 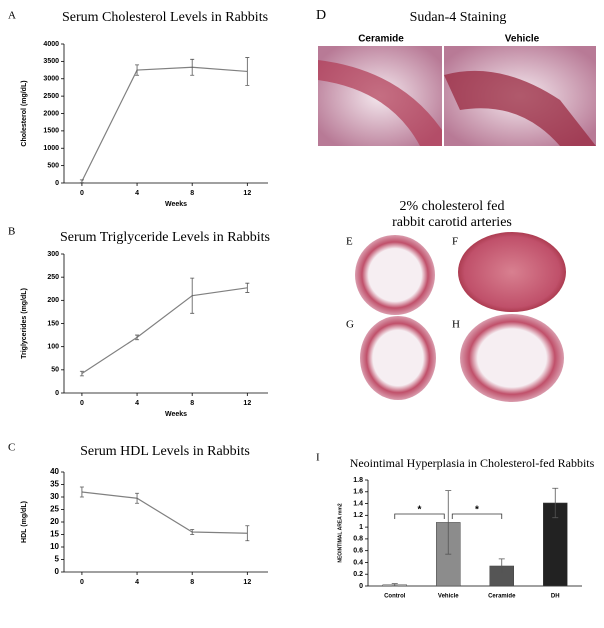 What do you see at coordinates (458, 17) in the screenshot?
I see `image-title: Sudan-4 Staining` at bounding box center [458, 17].